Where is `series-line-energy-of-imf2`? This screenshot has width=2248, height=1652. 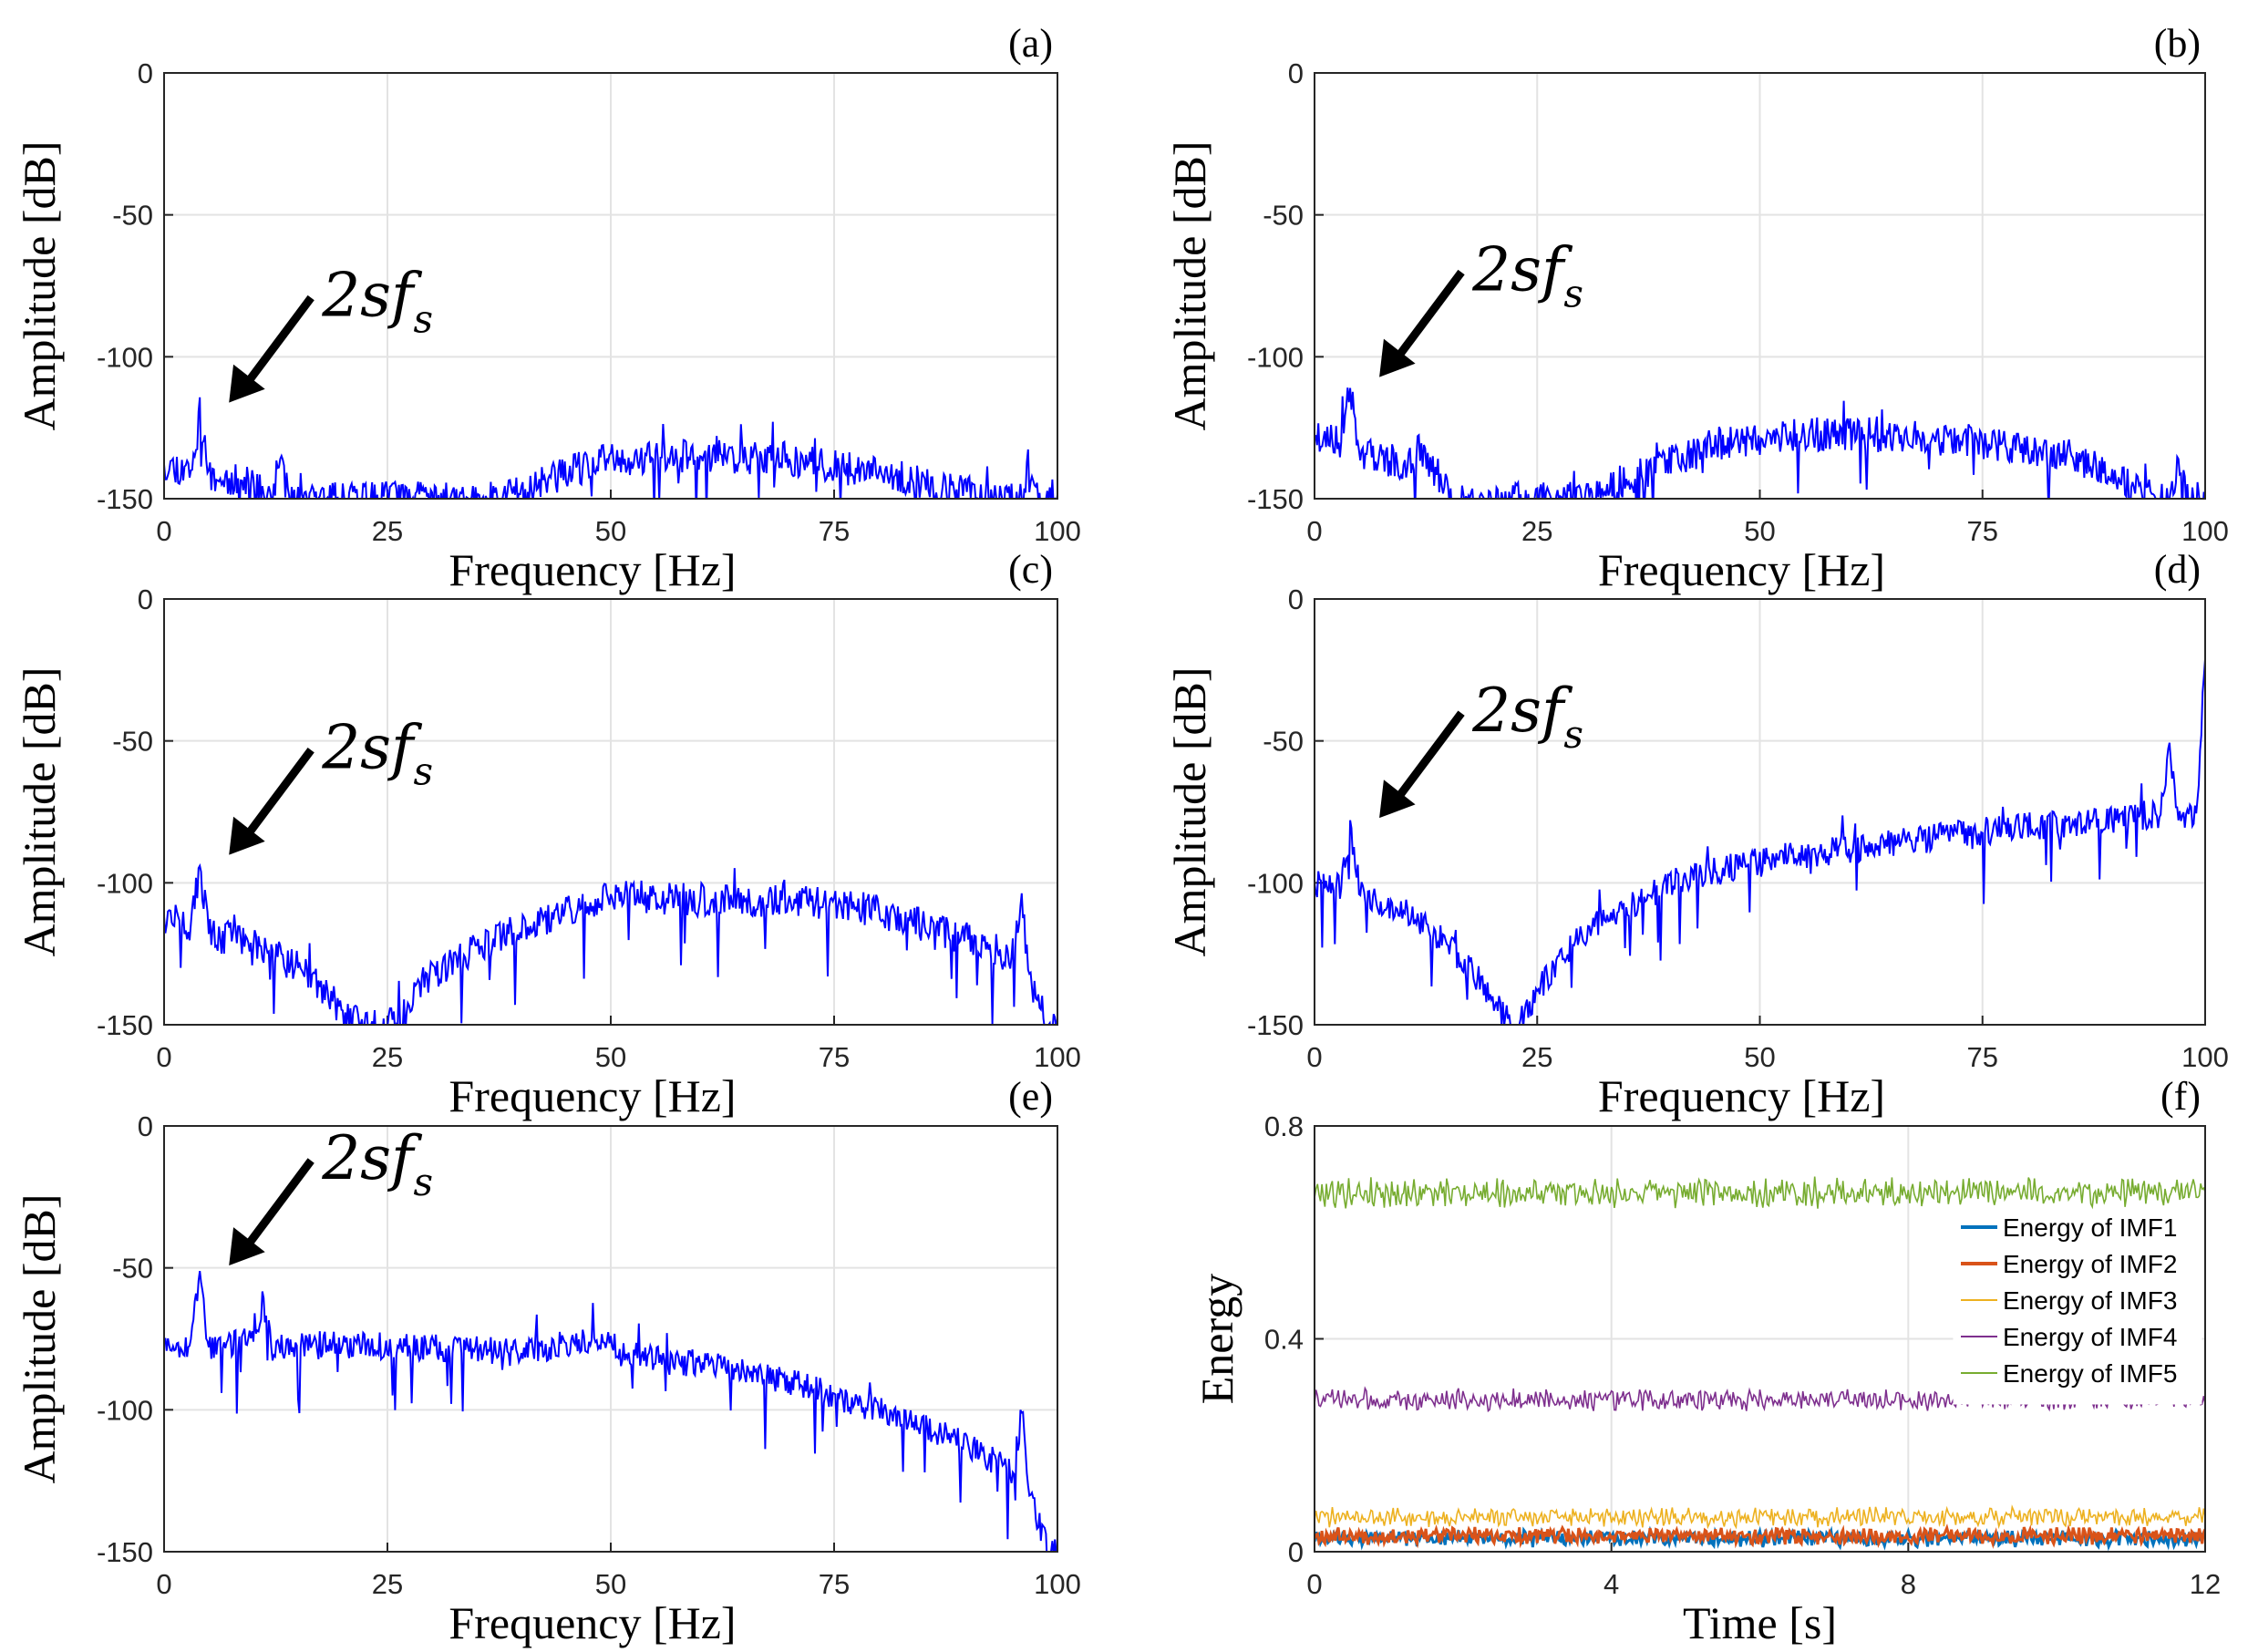
series-line-energy-of-imf2 is located at coordinates (1760, 1536).